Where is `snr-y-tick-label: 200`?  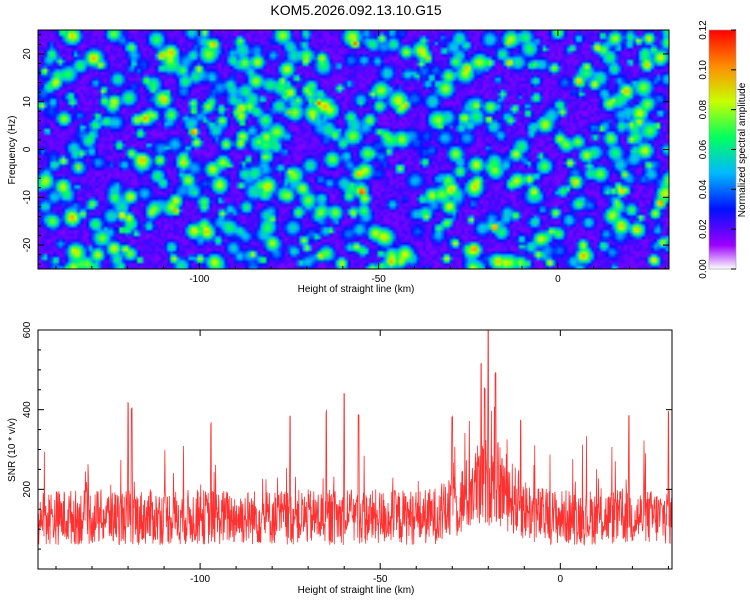 snr-y-tick-label: 200 is located at coordinates (27, 489).